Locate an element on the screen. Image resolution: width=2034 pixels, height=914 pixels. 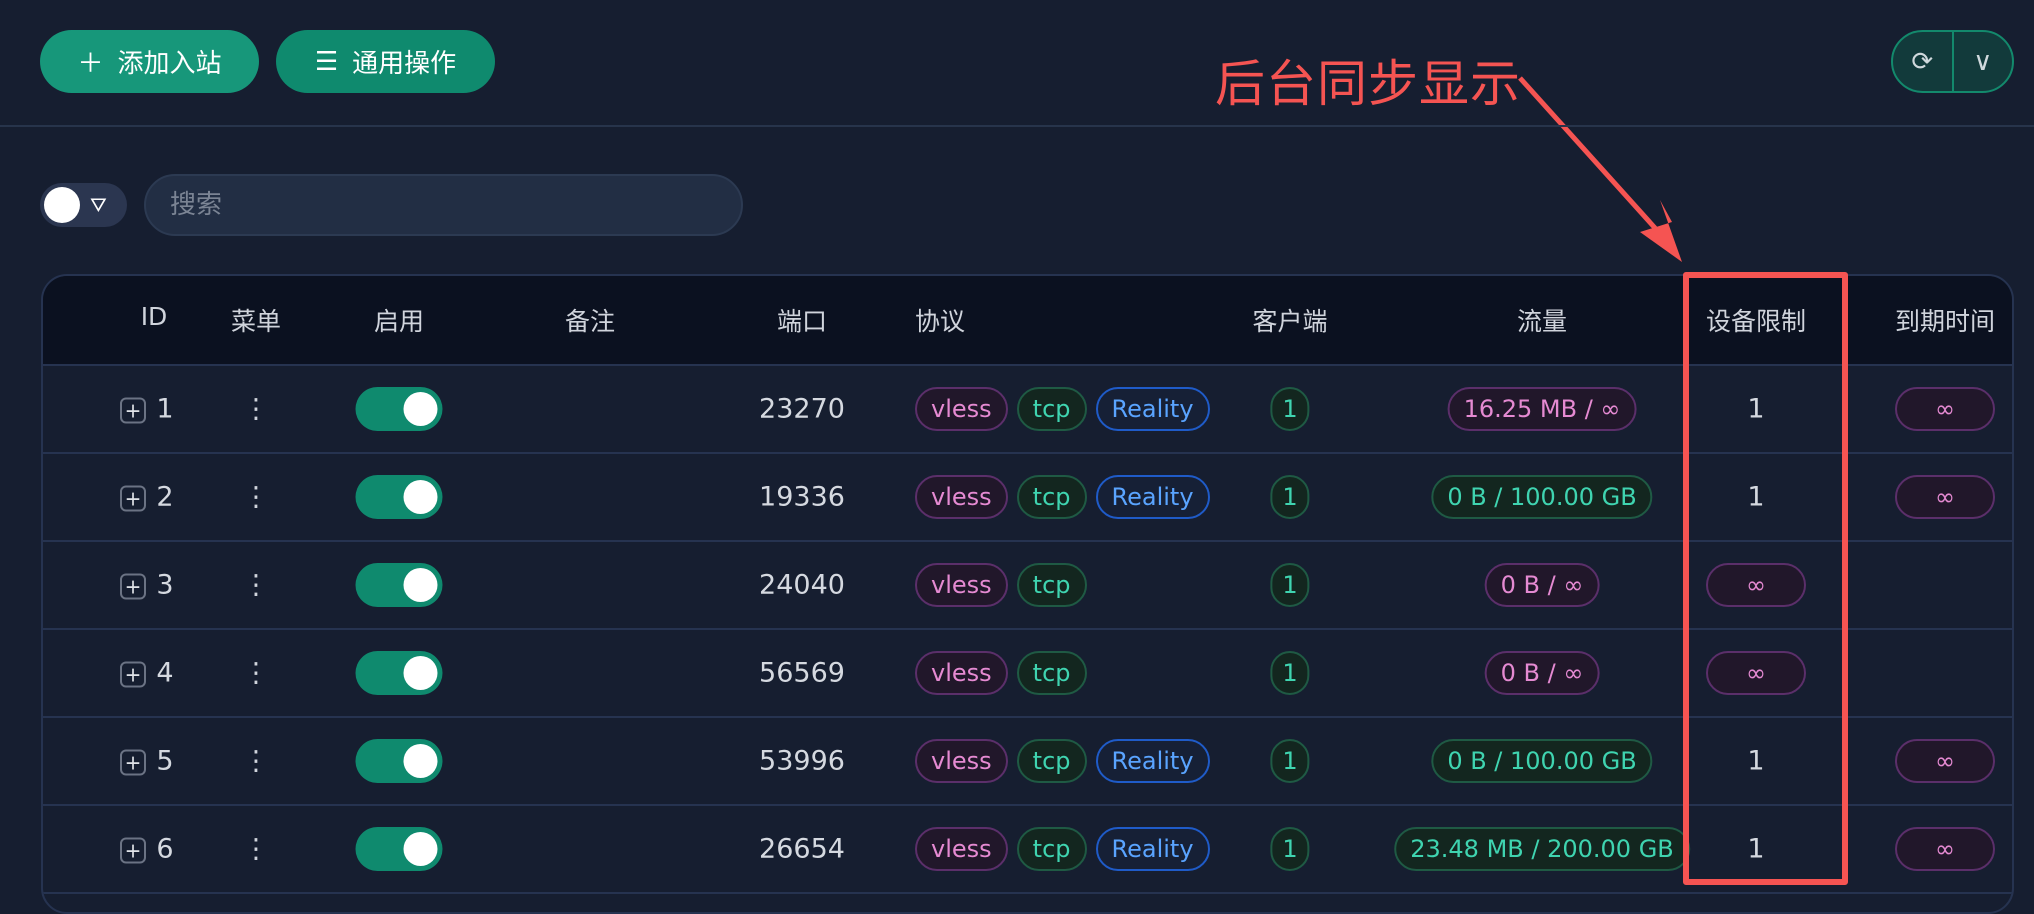
row-id: 2 is located at coordinates (165, 497).